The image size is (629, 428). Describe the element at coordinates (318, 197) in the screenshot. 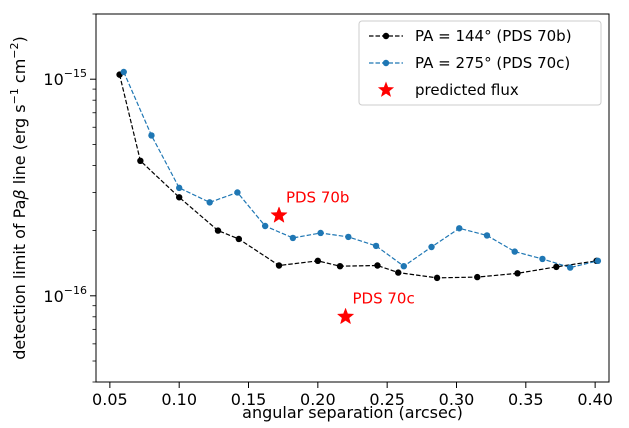

I see `annotation-label: PDS 70b` at that location.